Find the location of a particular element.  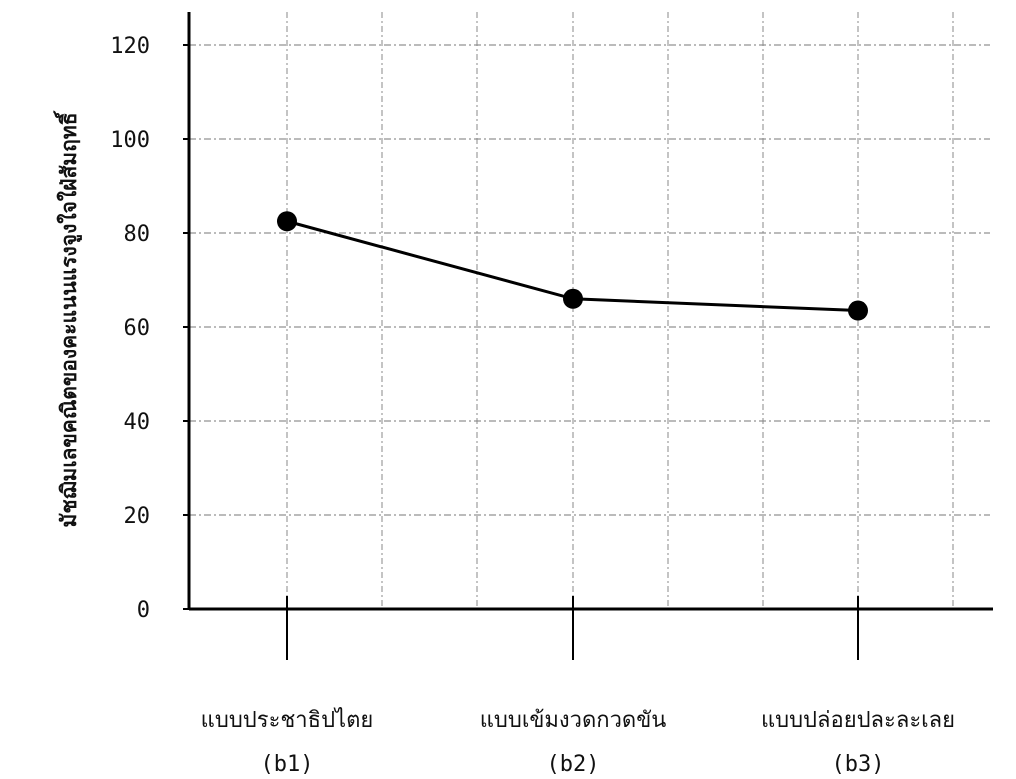

x-category-subscript: (b1) is located at coordinates (287, 764).